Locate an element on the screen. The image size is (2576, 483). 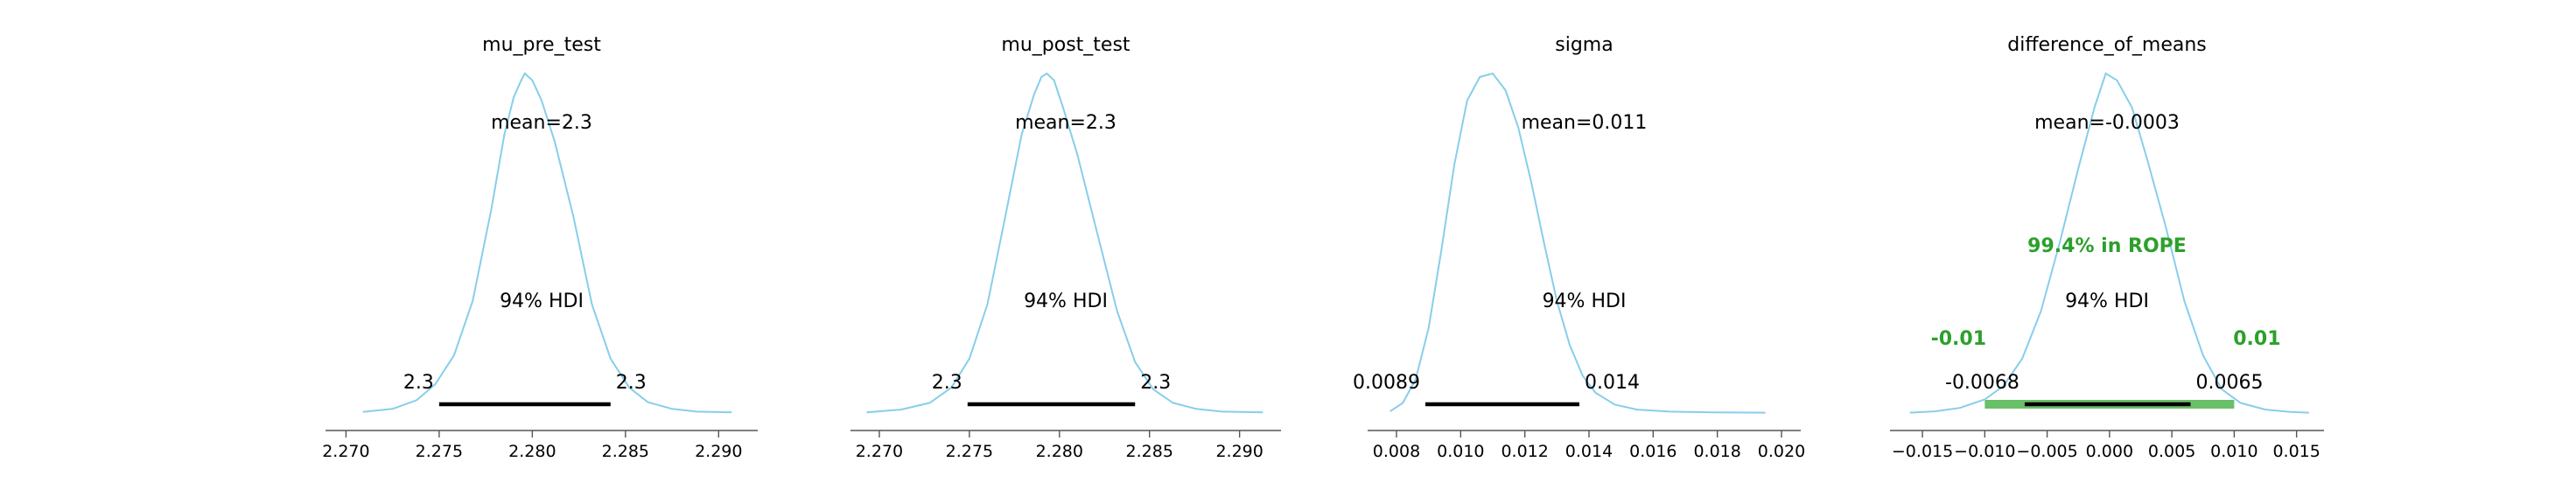
hdi-upper-label: 0.014 is located at coordinates (1612, 383).